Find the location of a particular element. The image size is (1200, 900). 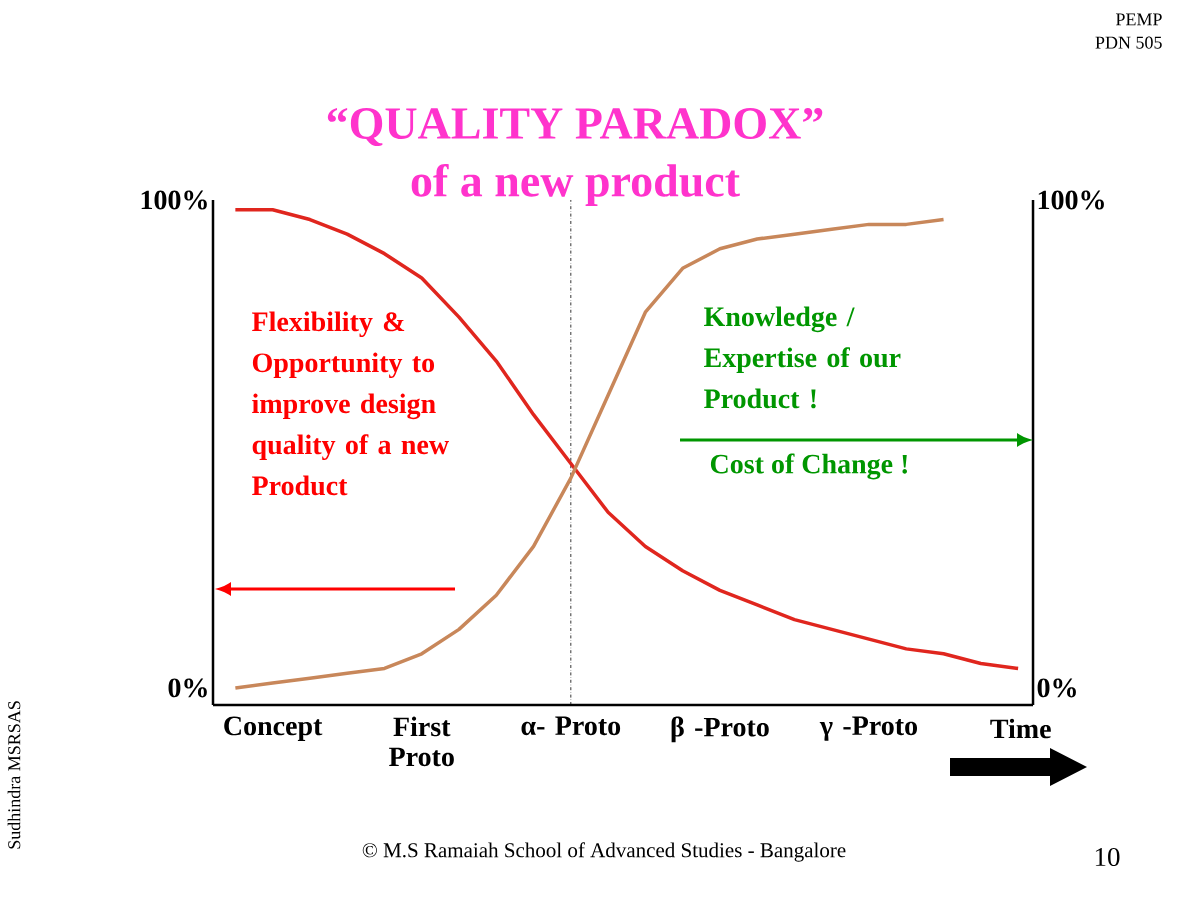

annotation: Cost of Change ! is located at coordinates (808, 466).